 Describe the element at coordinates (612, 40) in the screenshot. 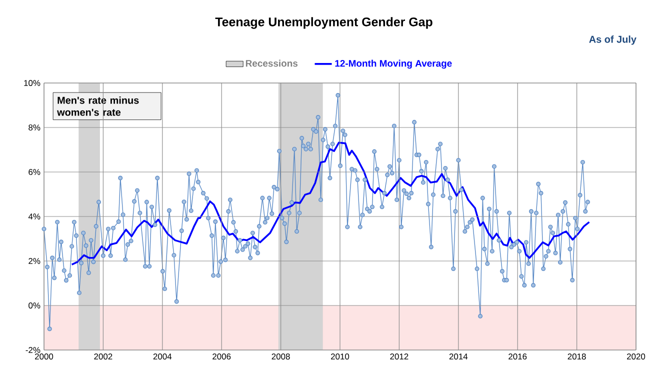

I see `text: As of July` at that location.